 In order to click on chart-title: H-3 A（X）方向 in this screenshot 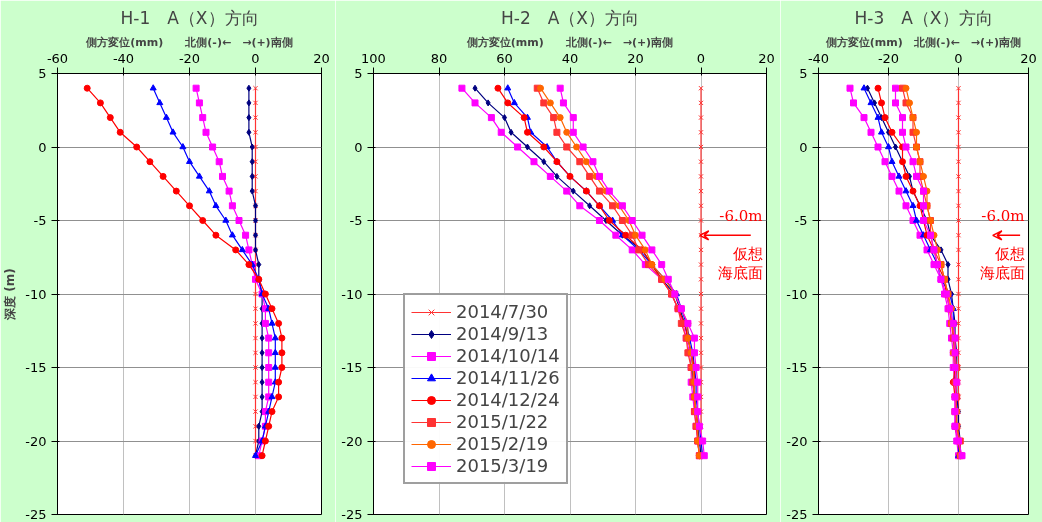, I will do `click(923, 17)`.